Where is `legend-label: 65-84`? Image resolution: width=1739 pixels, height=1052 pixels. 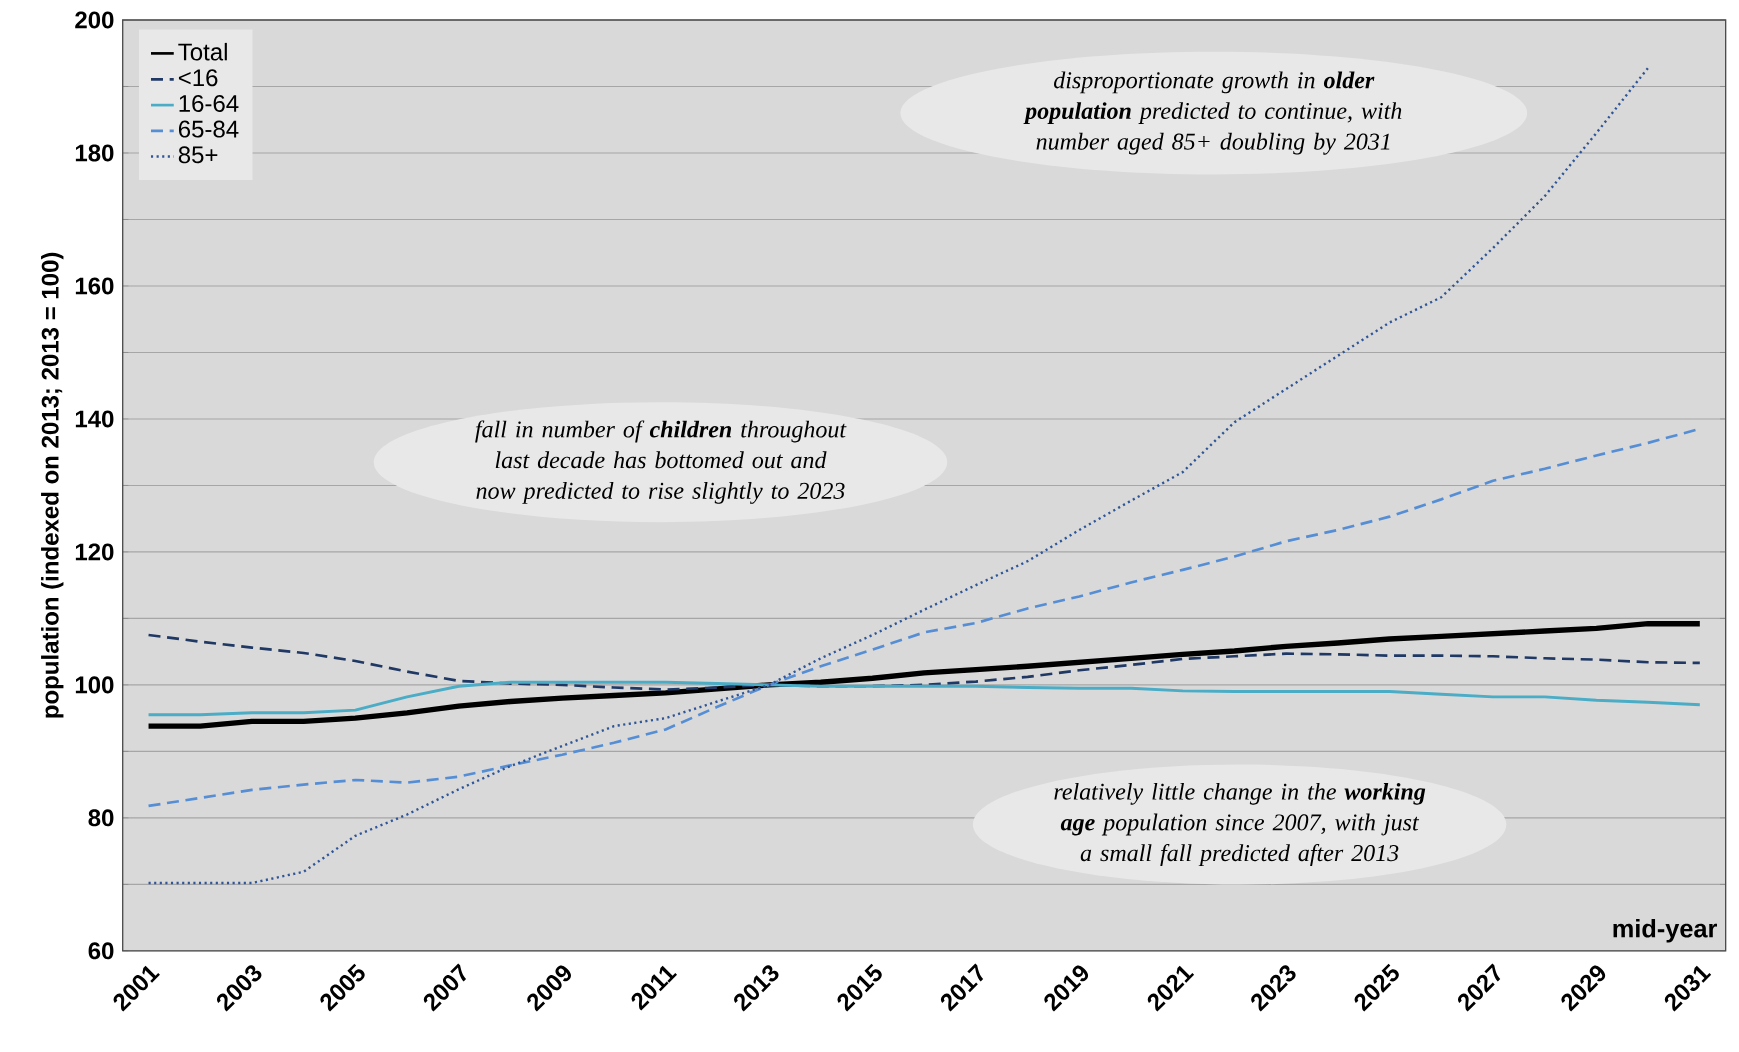
legend-label: 65-84 is located at coordinates (208, 129).